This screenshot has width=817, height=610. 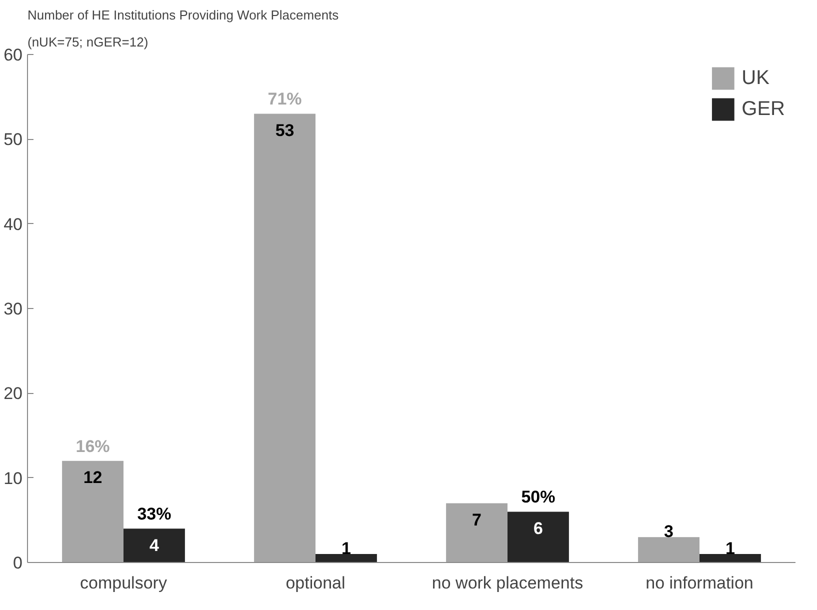 I want to click on y-tick-label: 20, so click(x=13, y=394).